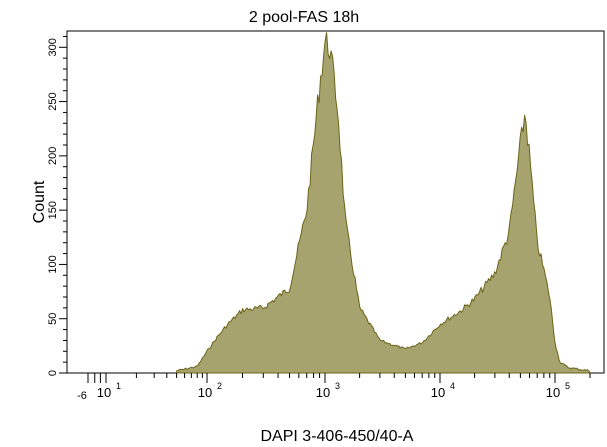  Describe the element at coordinates (53, 101) in the screenshot. I see `y-tick-label: 250` at that location.